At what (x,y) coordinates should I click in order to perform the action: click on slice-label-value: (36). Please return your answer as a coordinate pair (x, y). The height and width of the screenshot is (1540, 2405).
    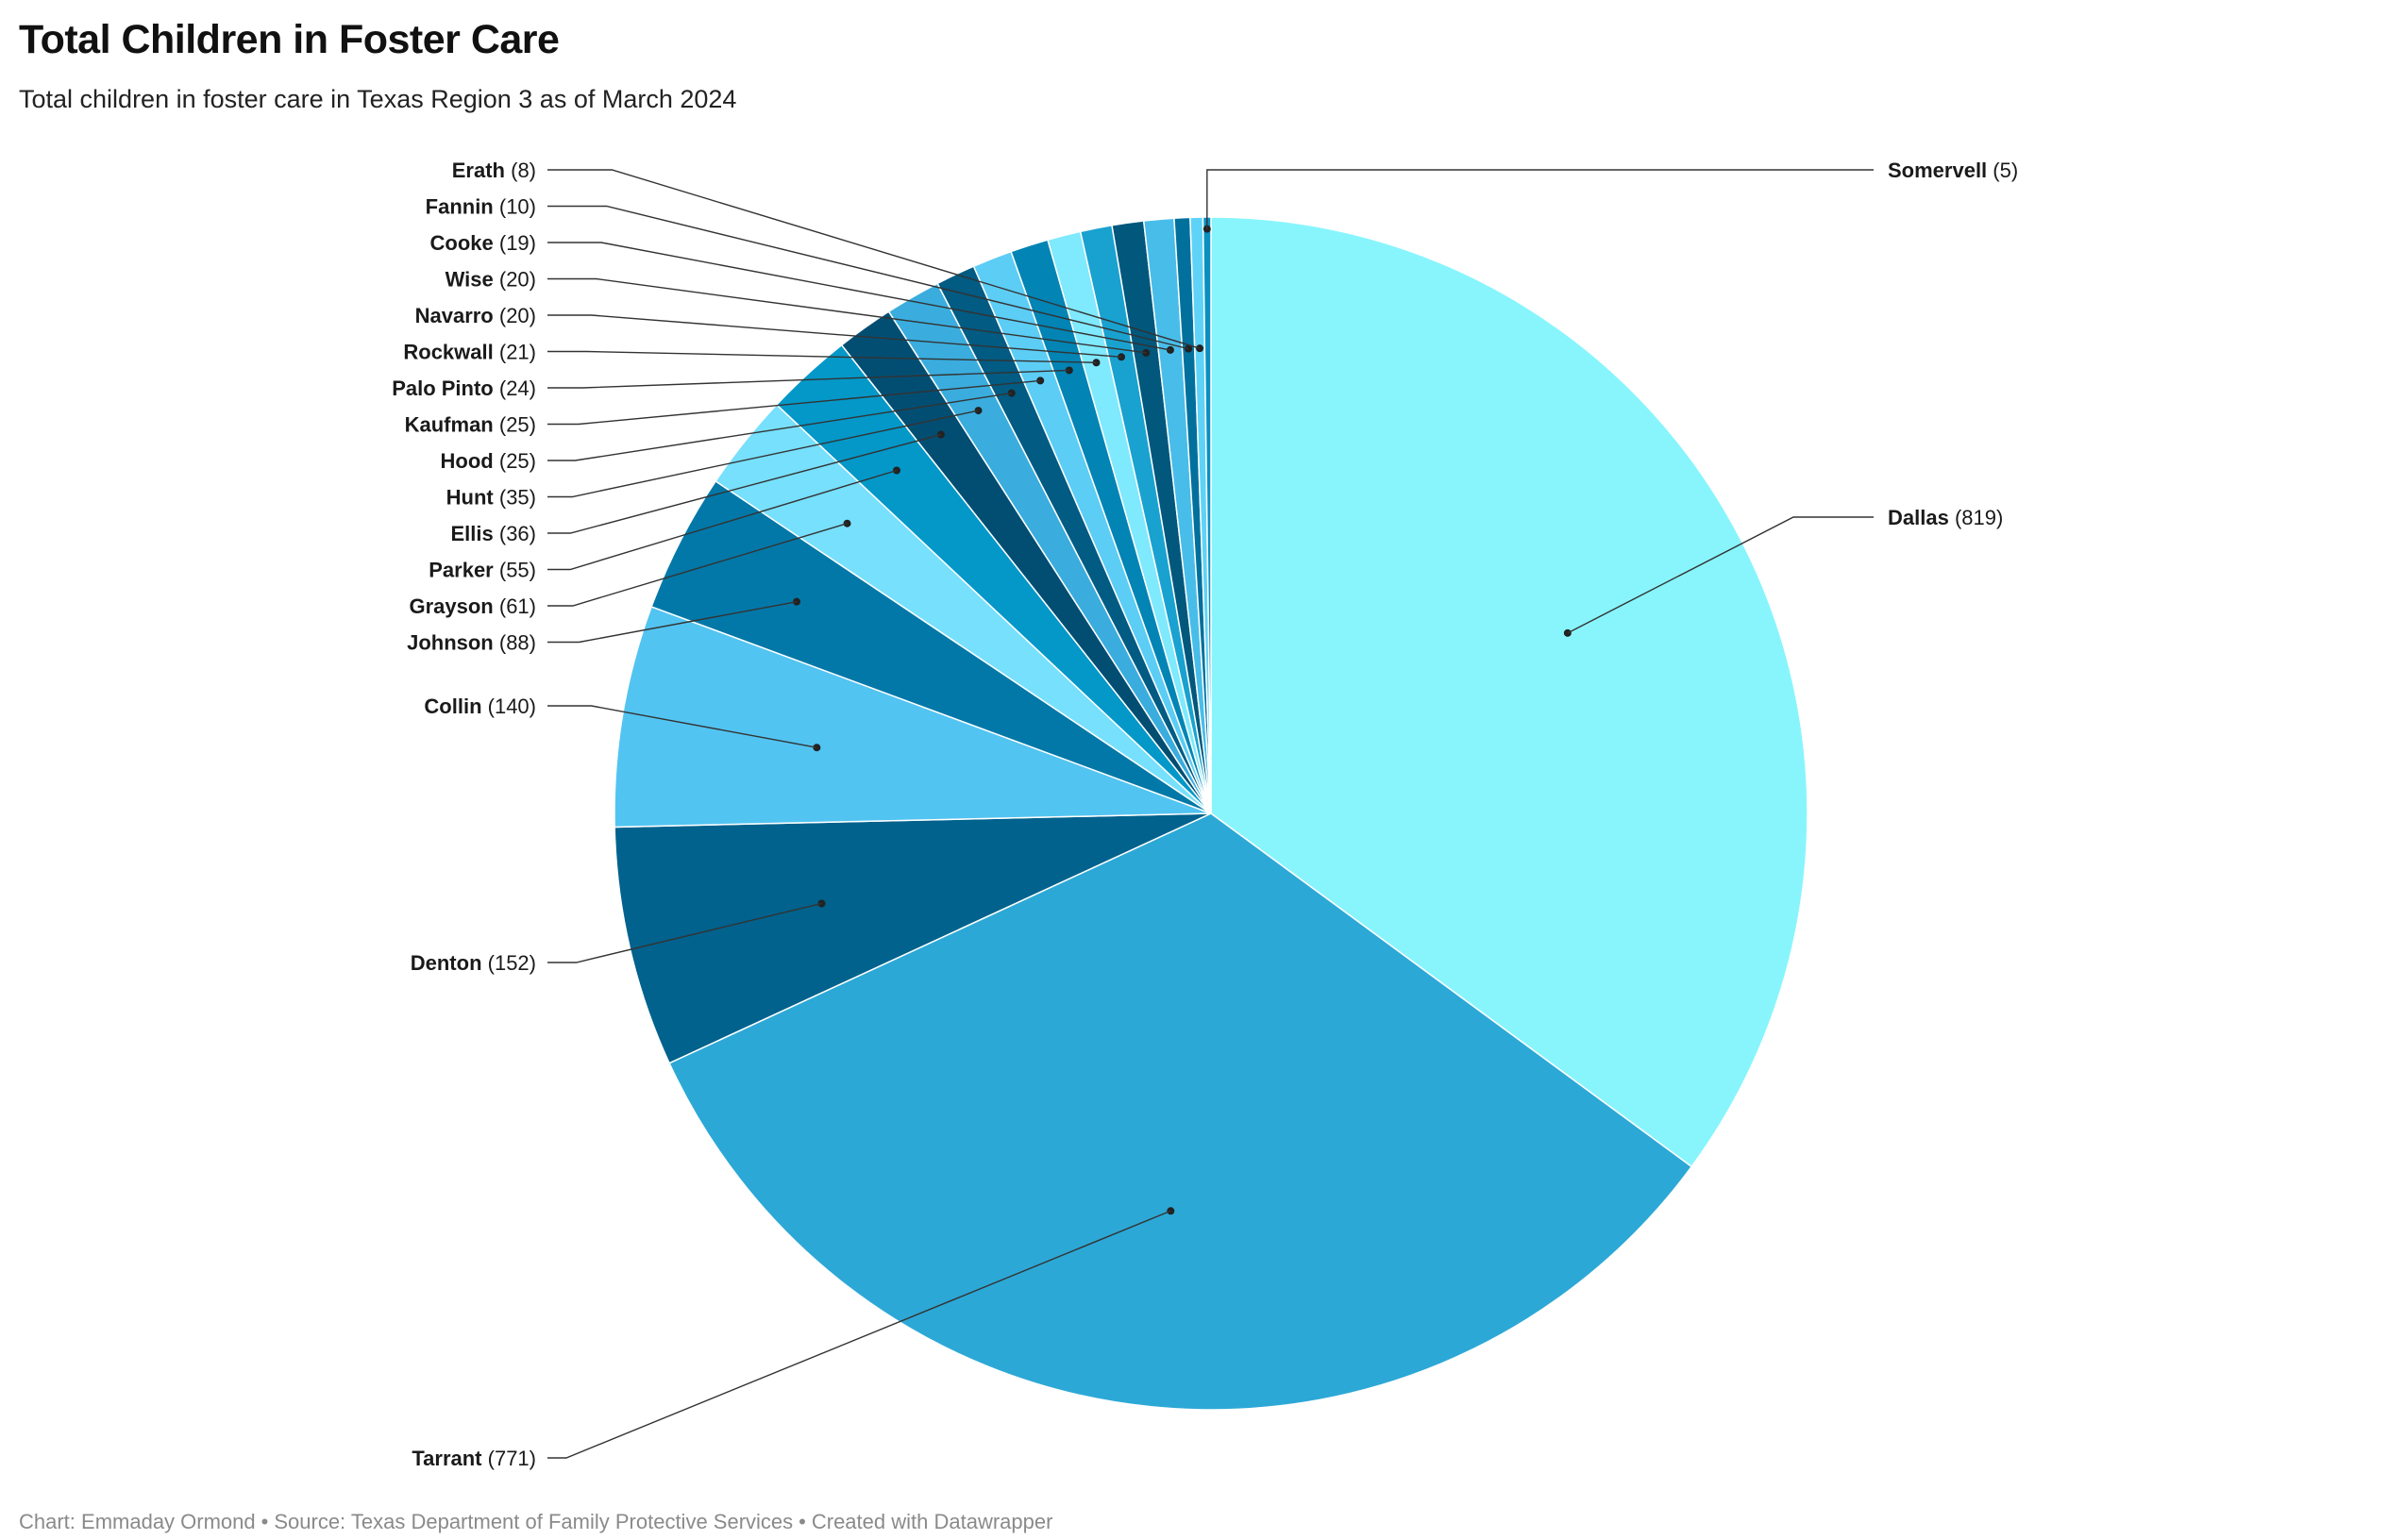
    Looking at the image, I should click on (515, 533).